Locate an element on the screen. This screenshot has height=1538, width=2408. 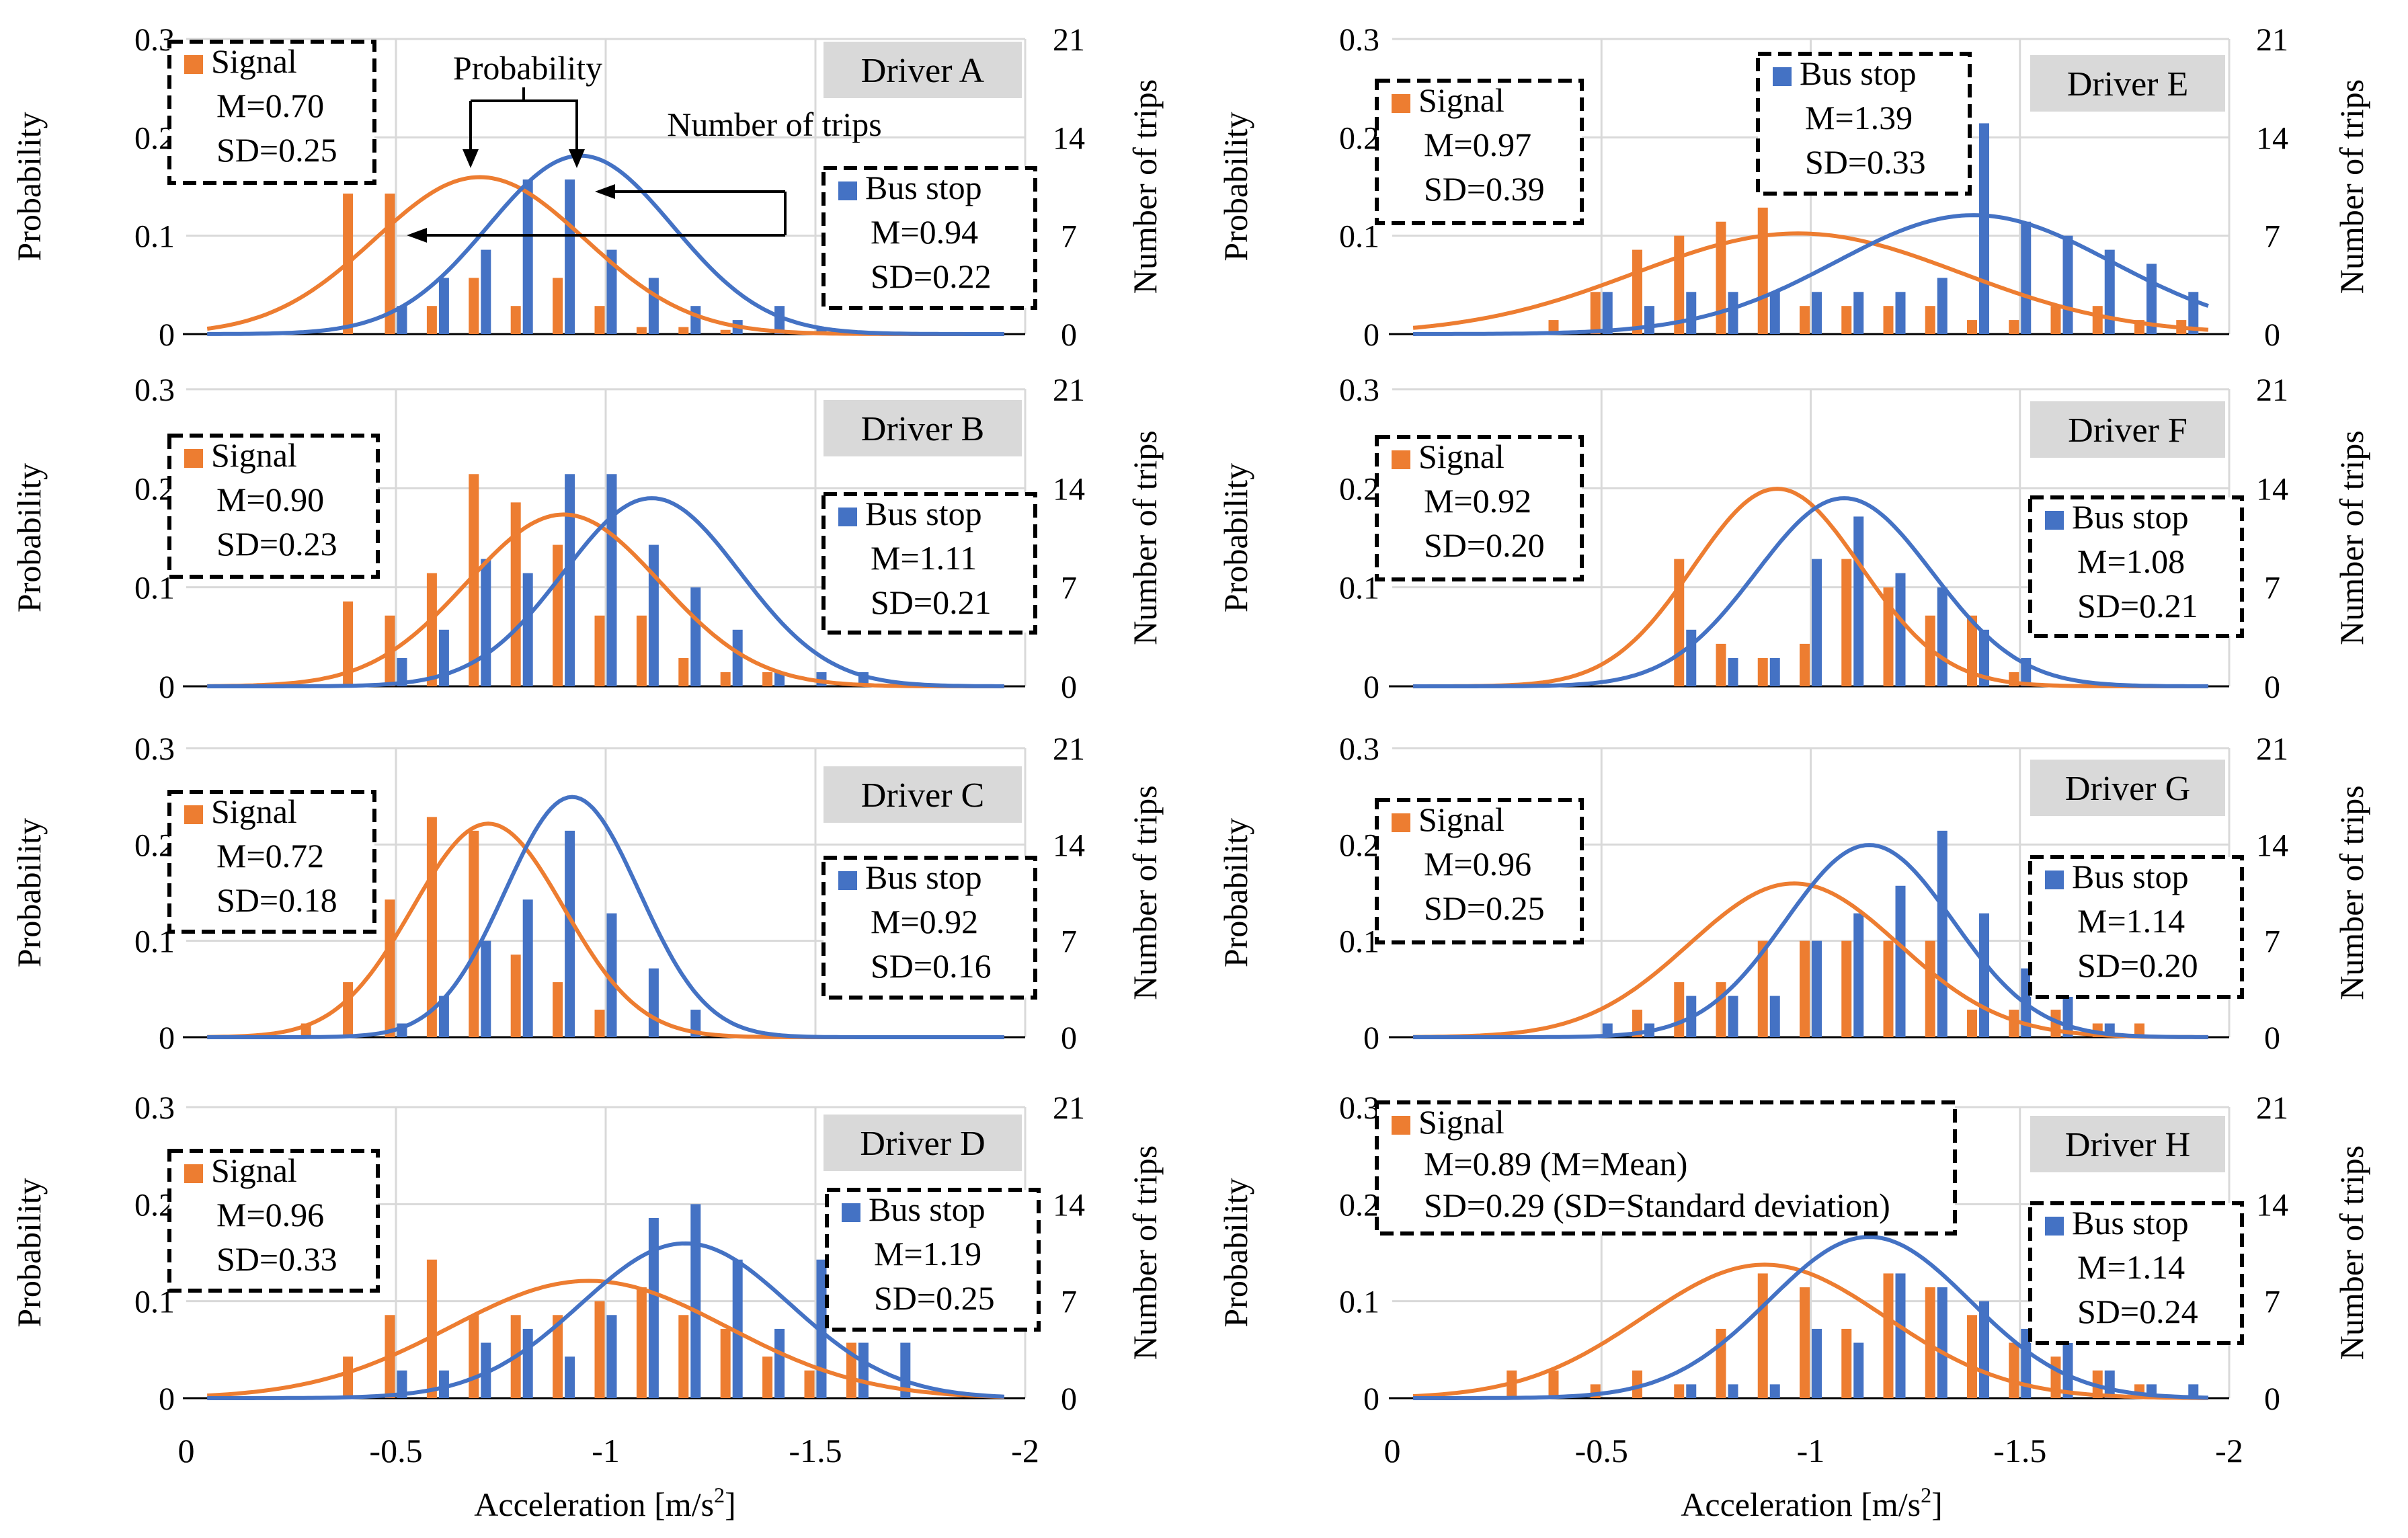
legend-sd: SD=0.24 is located at coordinates (2137, 1311).